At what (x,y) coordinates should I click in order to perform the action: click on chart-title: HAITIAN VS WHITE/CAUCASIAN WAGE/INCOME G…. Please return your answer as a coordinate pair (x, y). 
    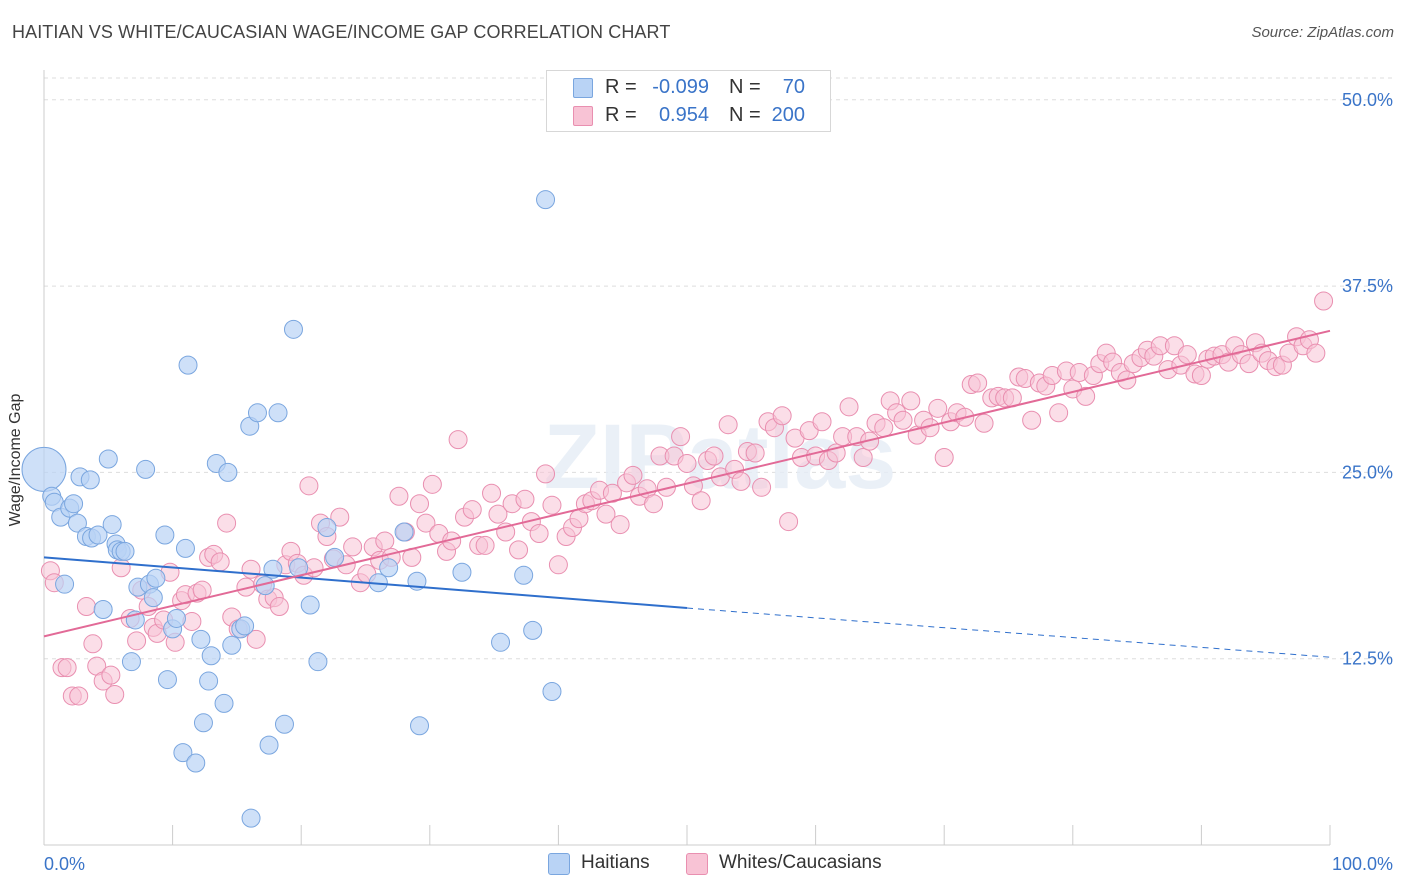
    Looking at the image, I should click on (341, 32).